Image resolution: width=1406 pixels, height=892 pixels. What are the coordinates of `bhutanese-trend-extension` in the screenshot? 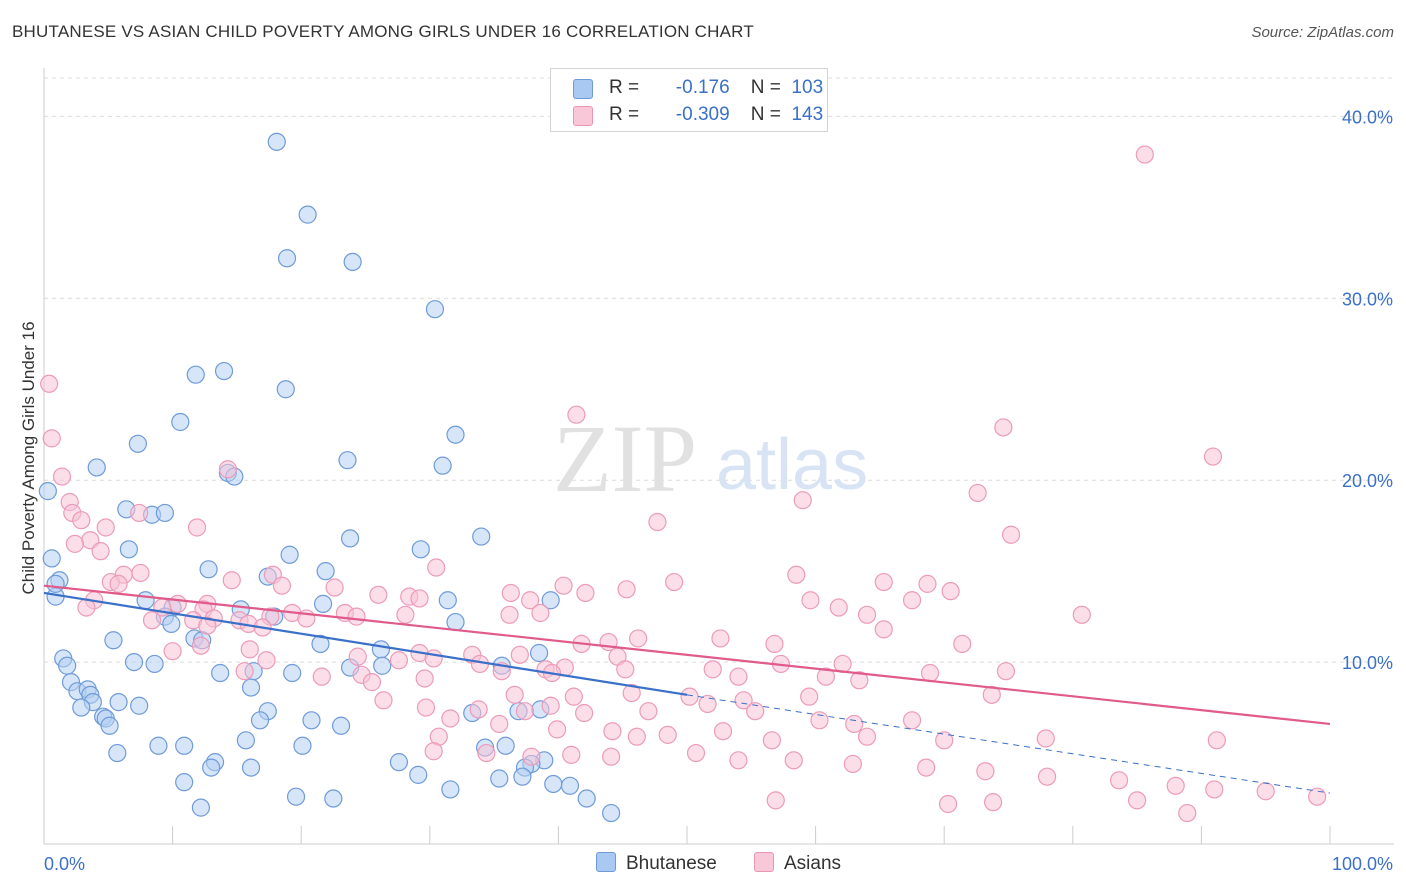 It's located at (1008, 744).